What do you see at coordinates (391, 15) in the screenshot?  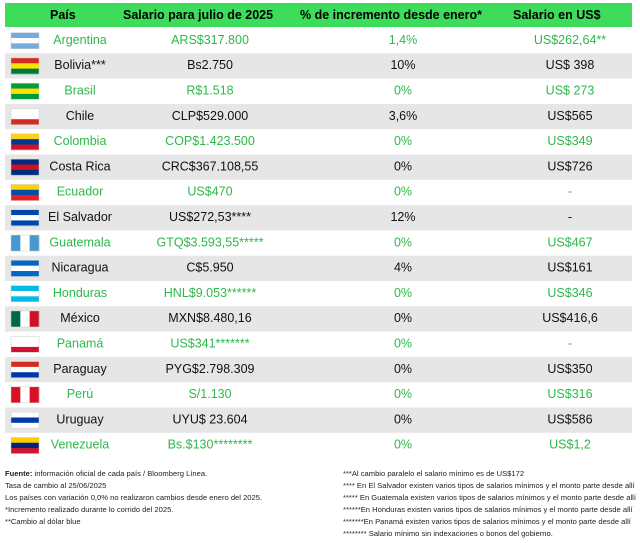 I see `header-cell: % de incremento desde enero*` at bounding box center [391, 15].